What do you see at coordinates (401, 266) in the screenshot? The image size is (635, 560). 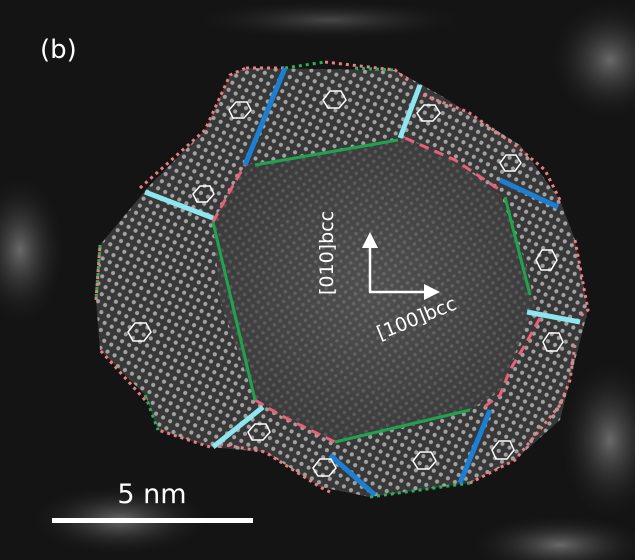 I see `direction-arrows` at bounding box center [401, 266].